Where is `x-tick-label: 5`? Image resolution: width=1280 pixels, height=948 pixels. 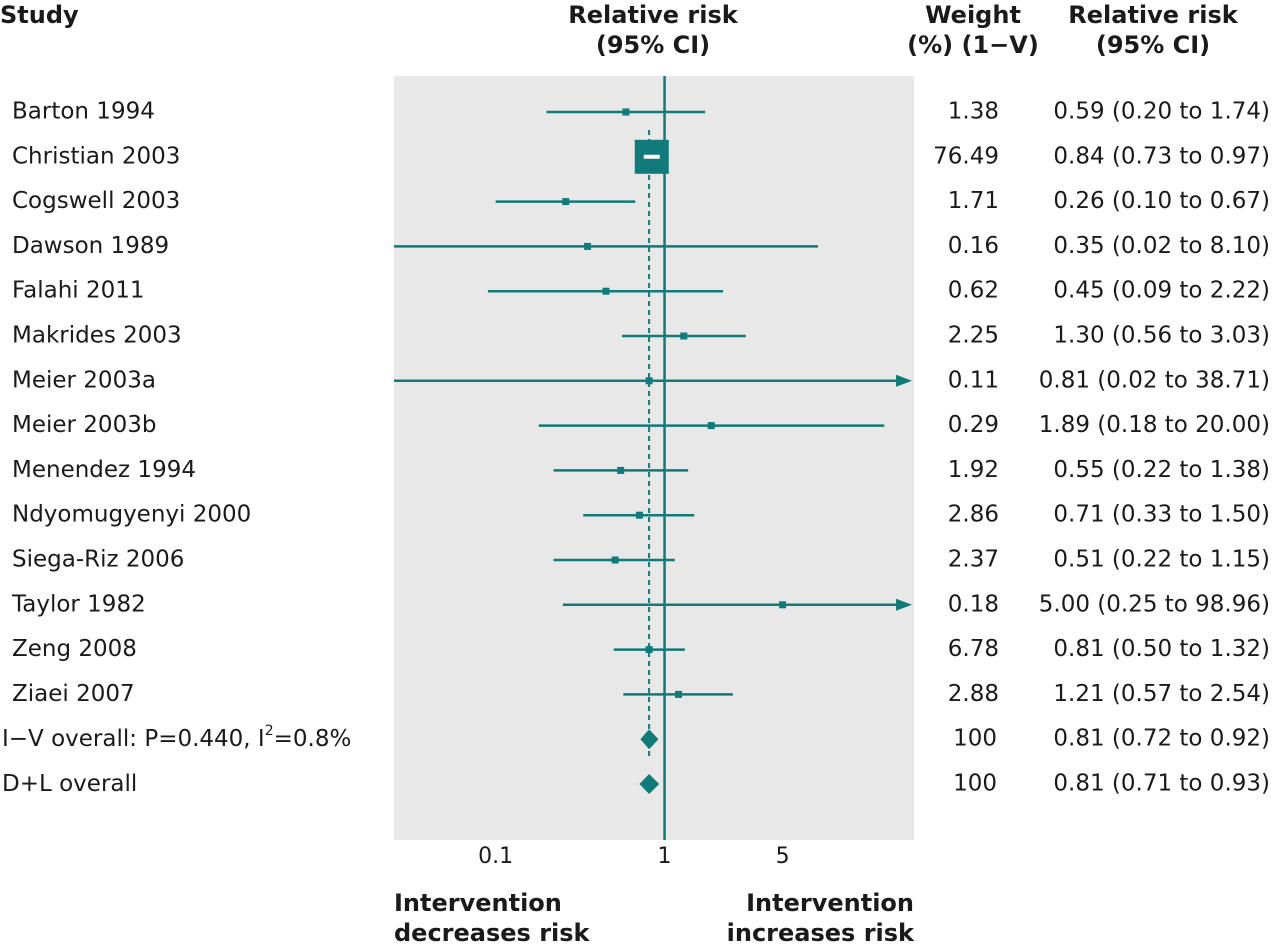
x-tick-label: 5 is located at coordinates (783, 856).